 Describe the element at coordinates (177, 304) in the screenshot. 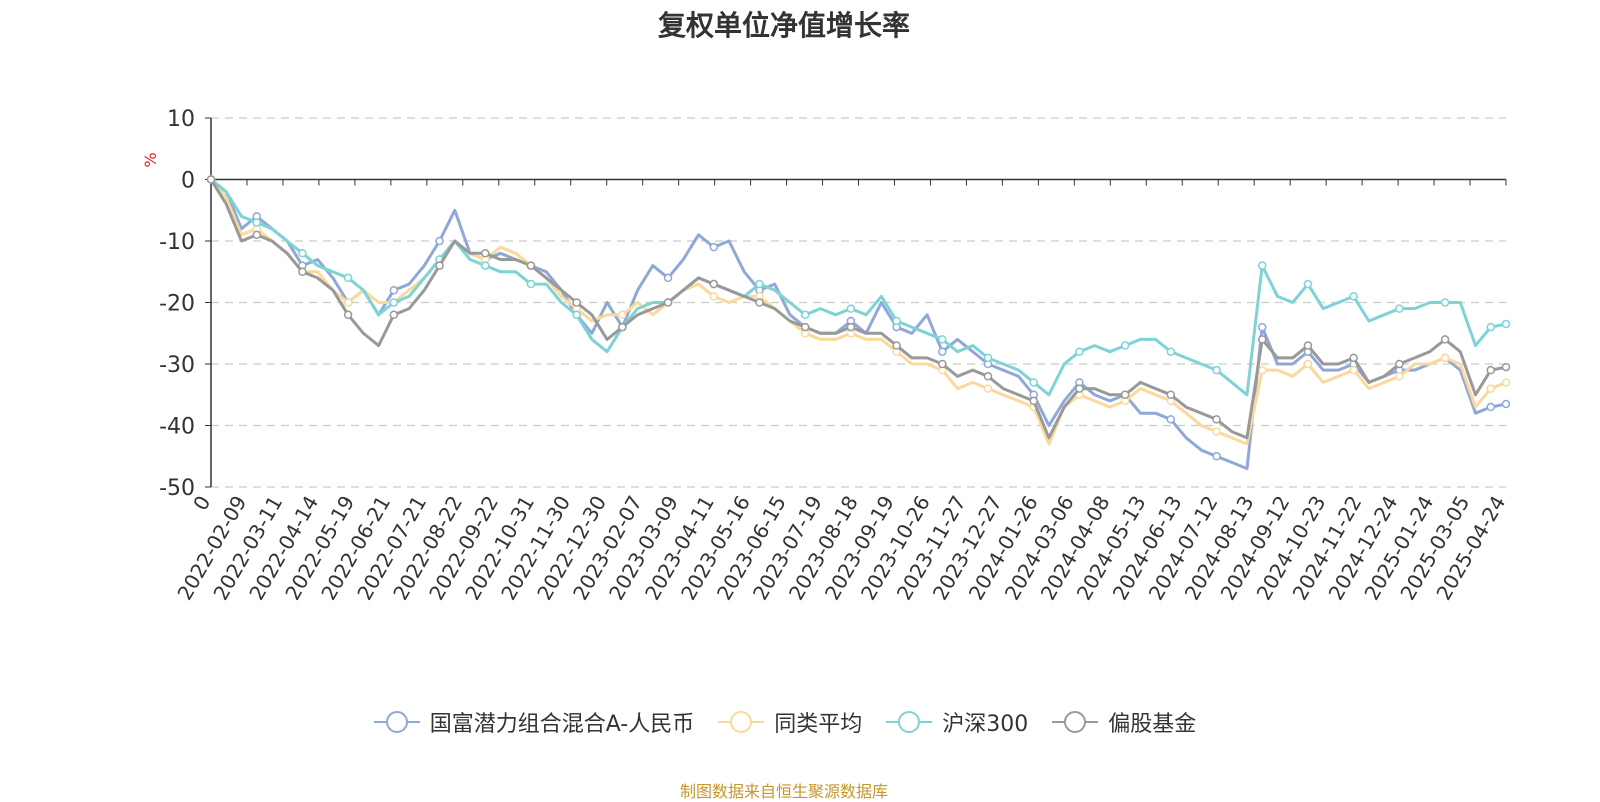

I see `y-tick-label: -20` at that location.